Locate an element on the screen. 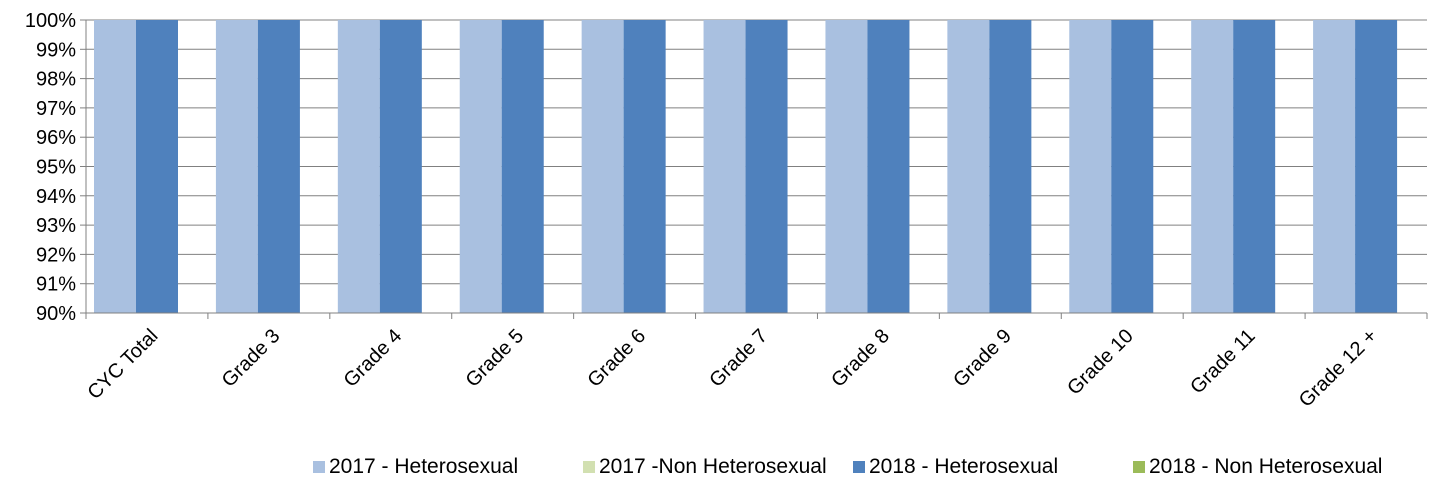  legend-label: 2018 - Heterosexual is located at coordinates (963, 466).